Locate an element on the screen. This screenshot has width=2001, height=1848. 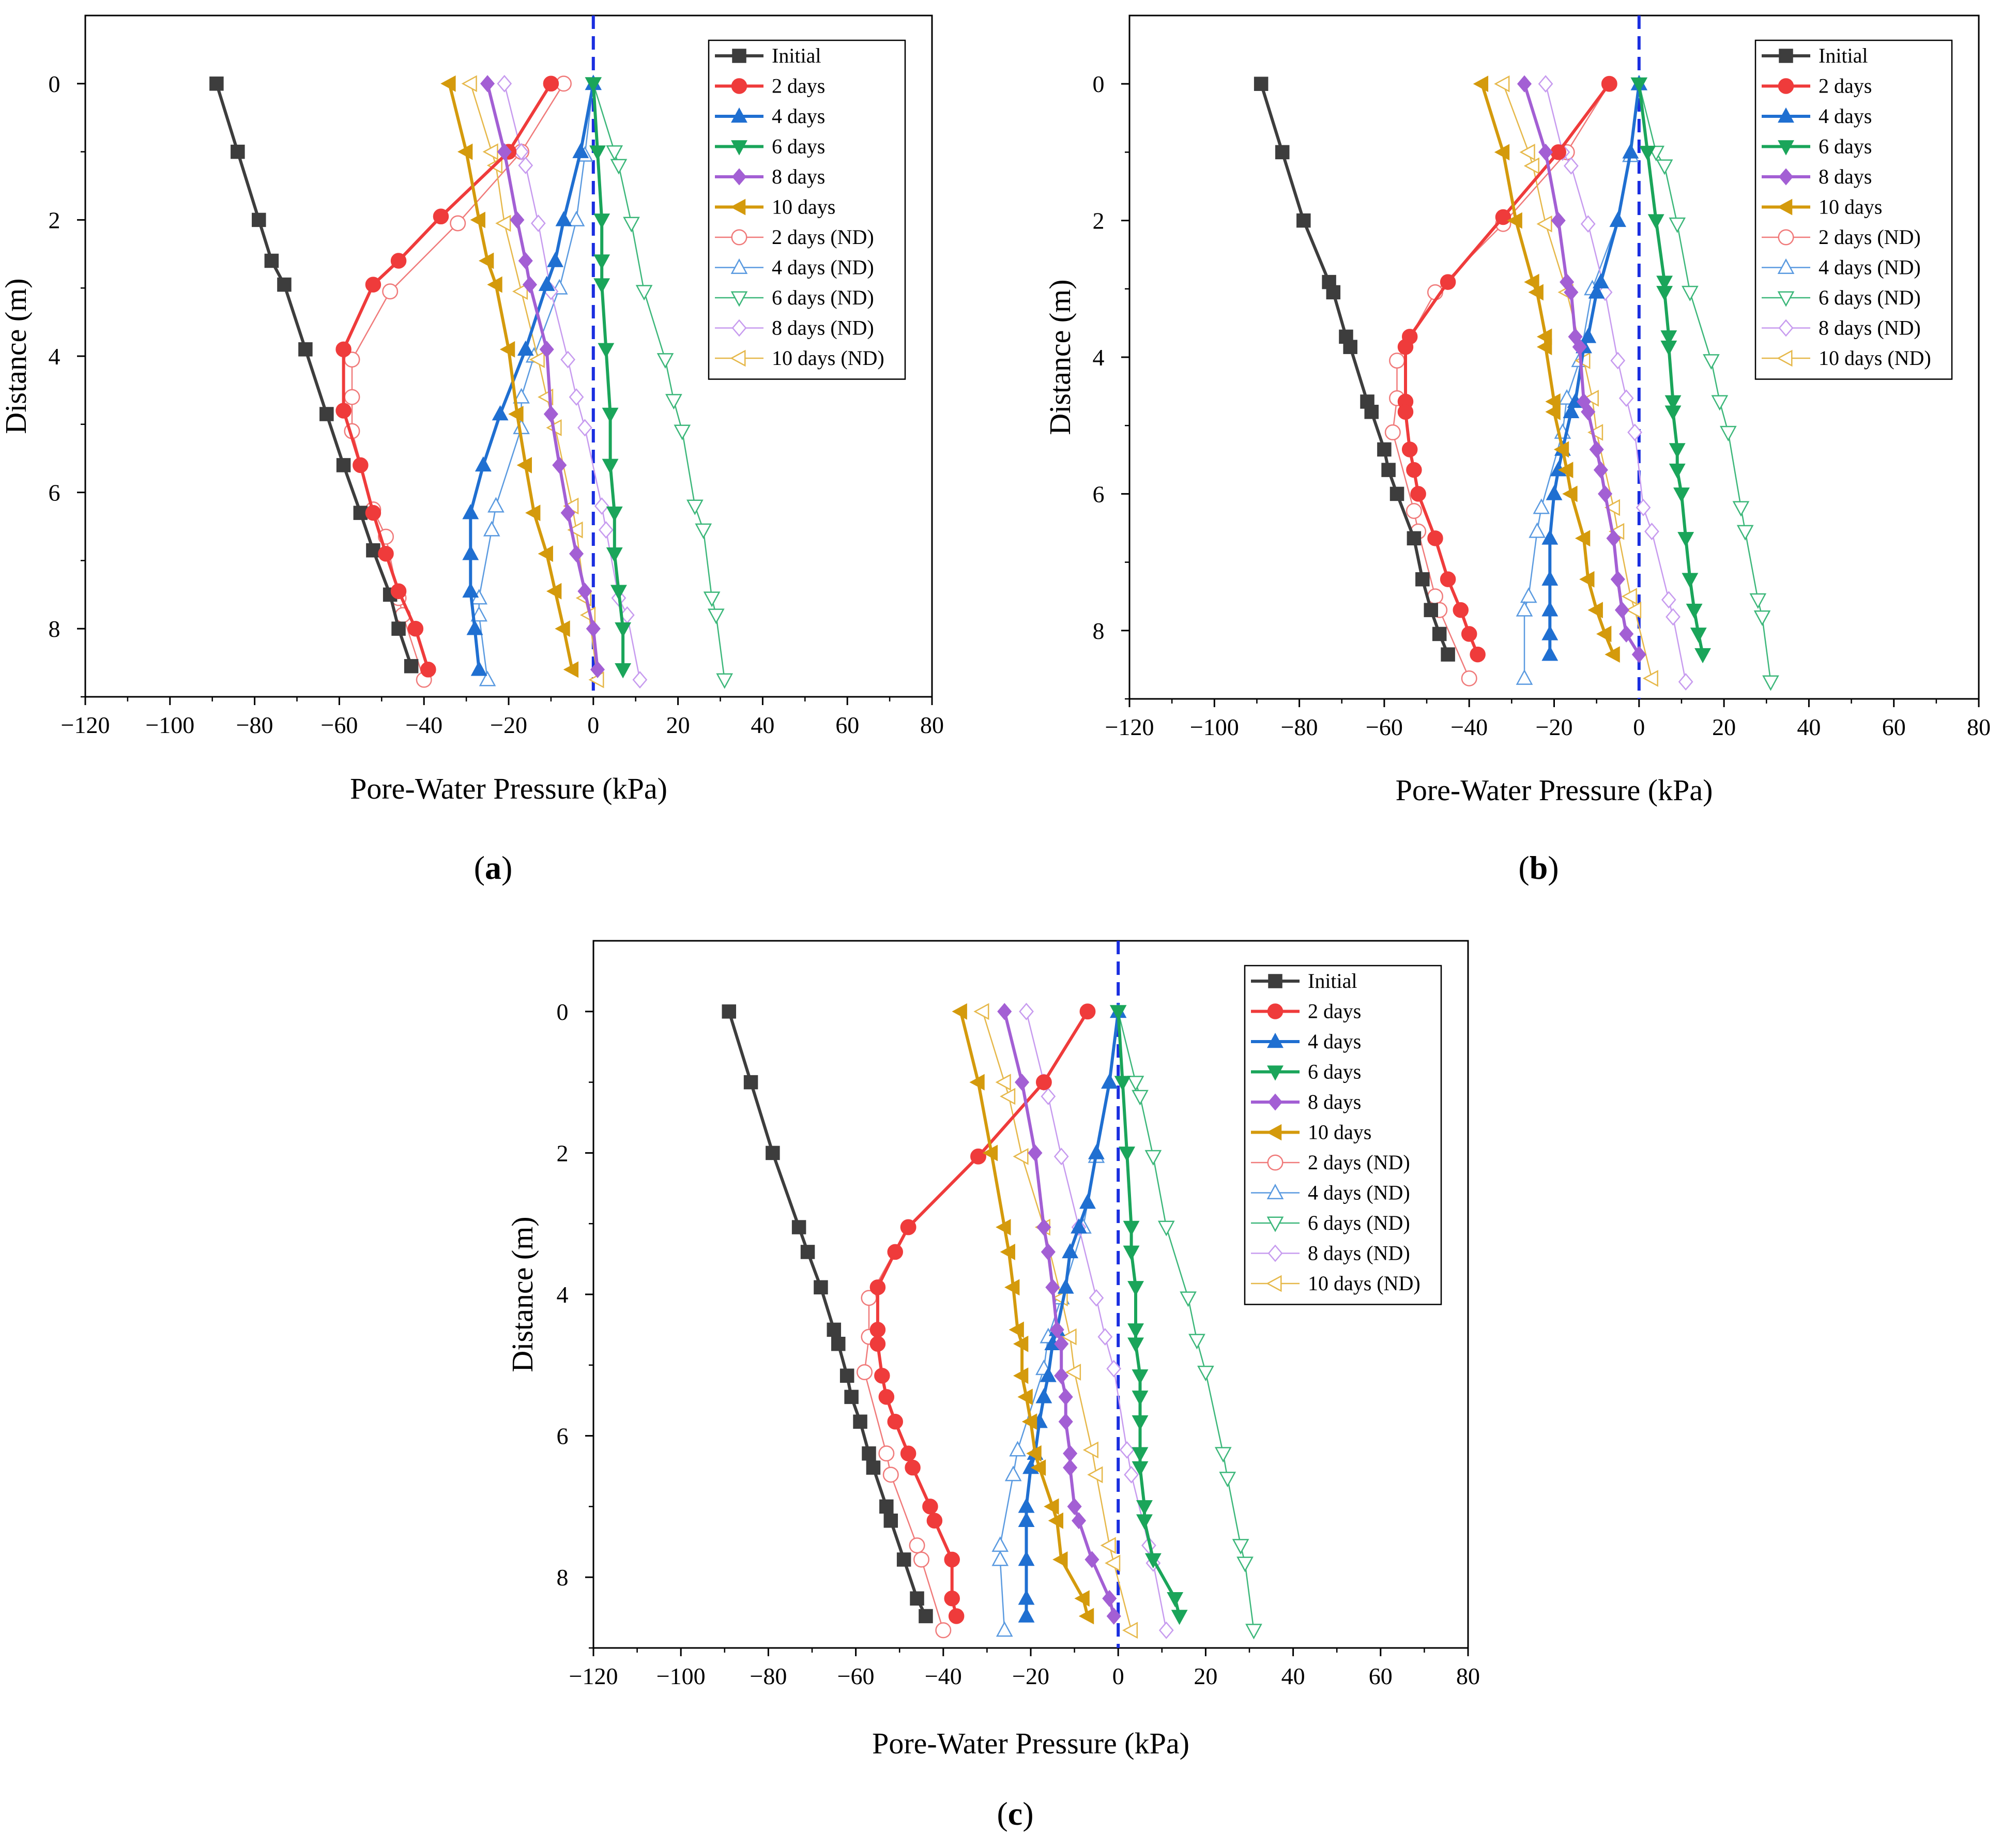
y-axis-title: Distance (m) is located at coordinates (523, 1294).